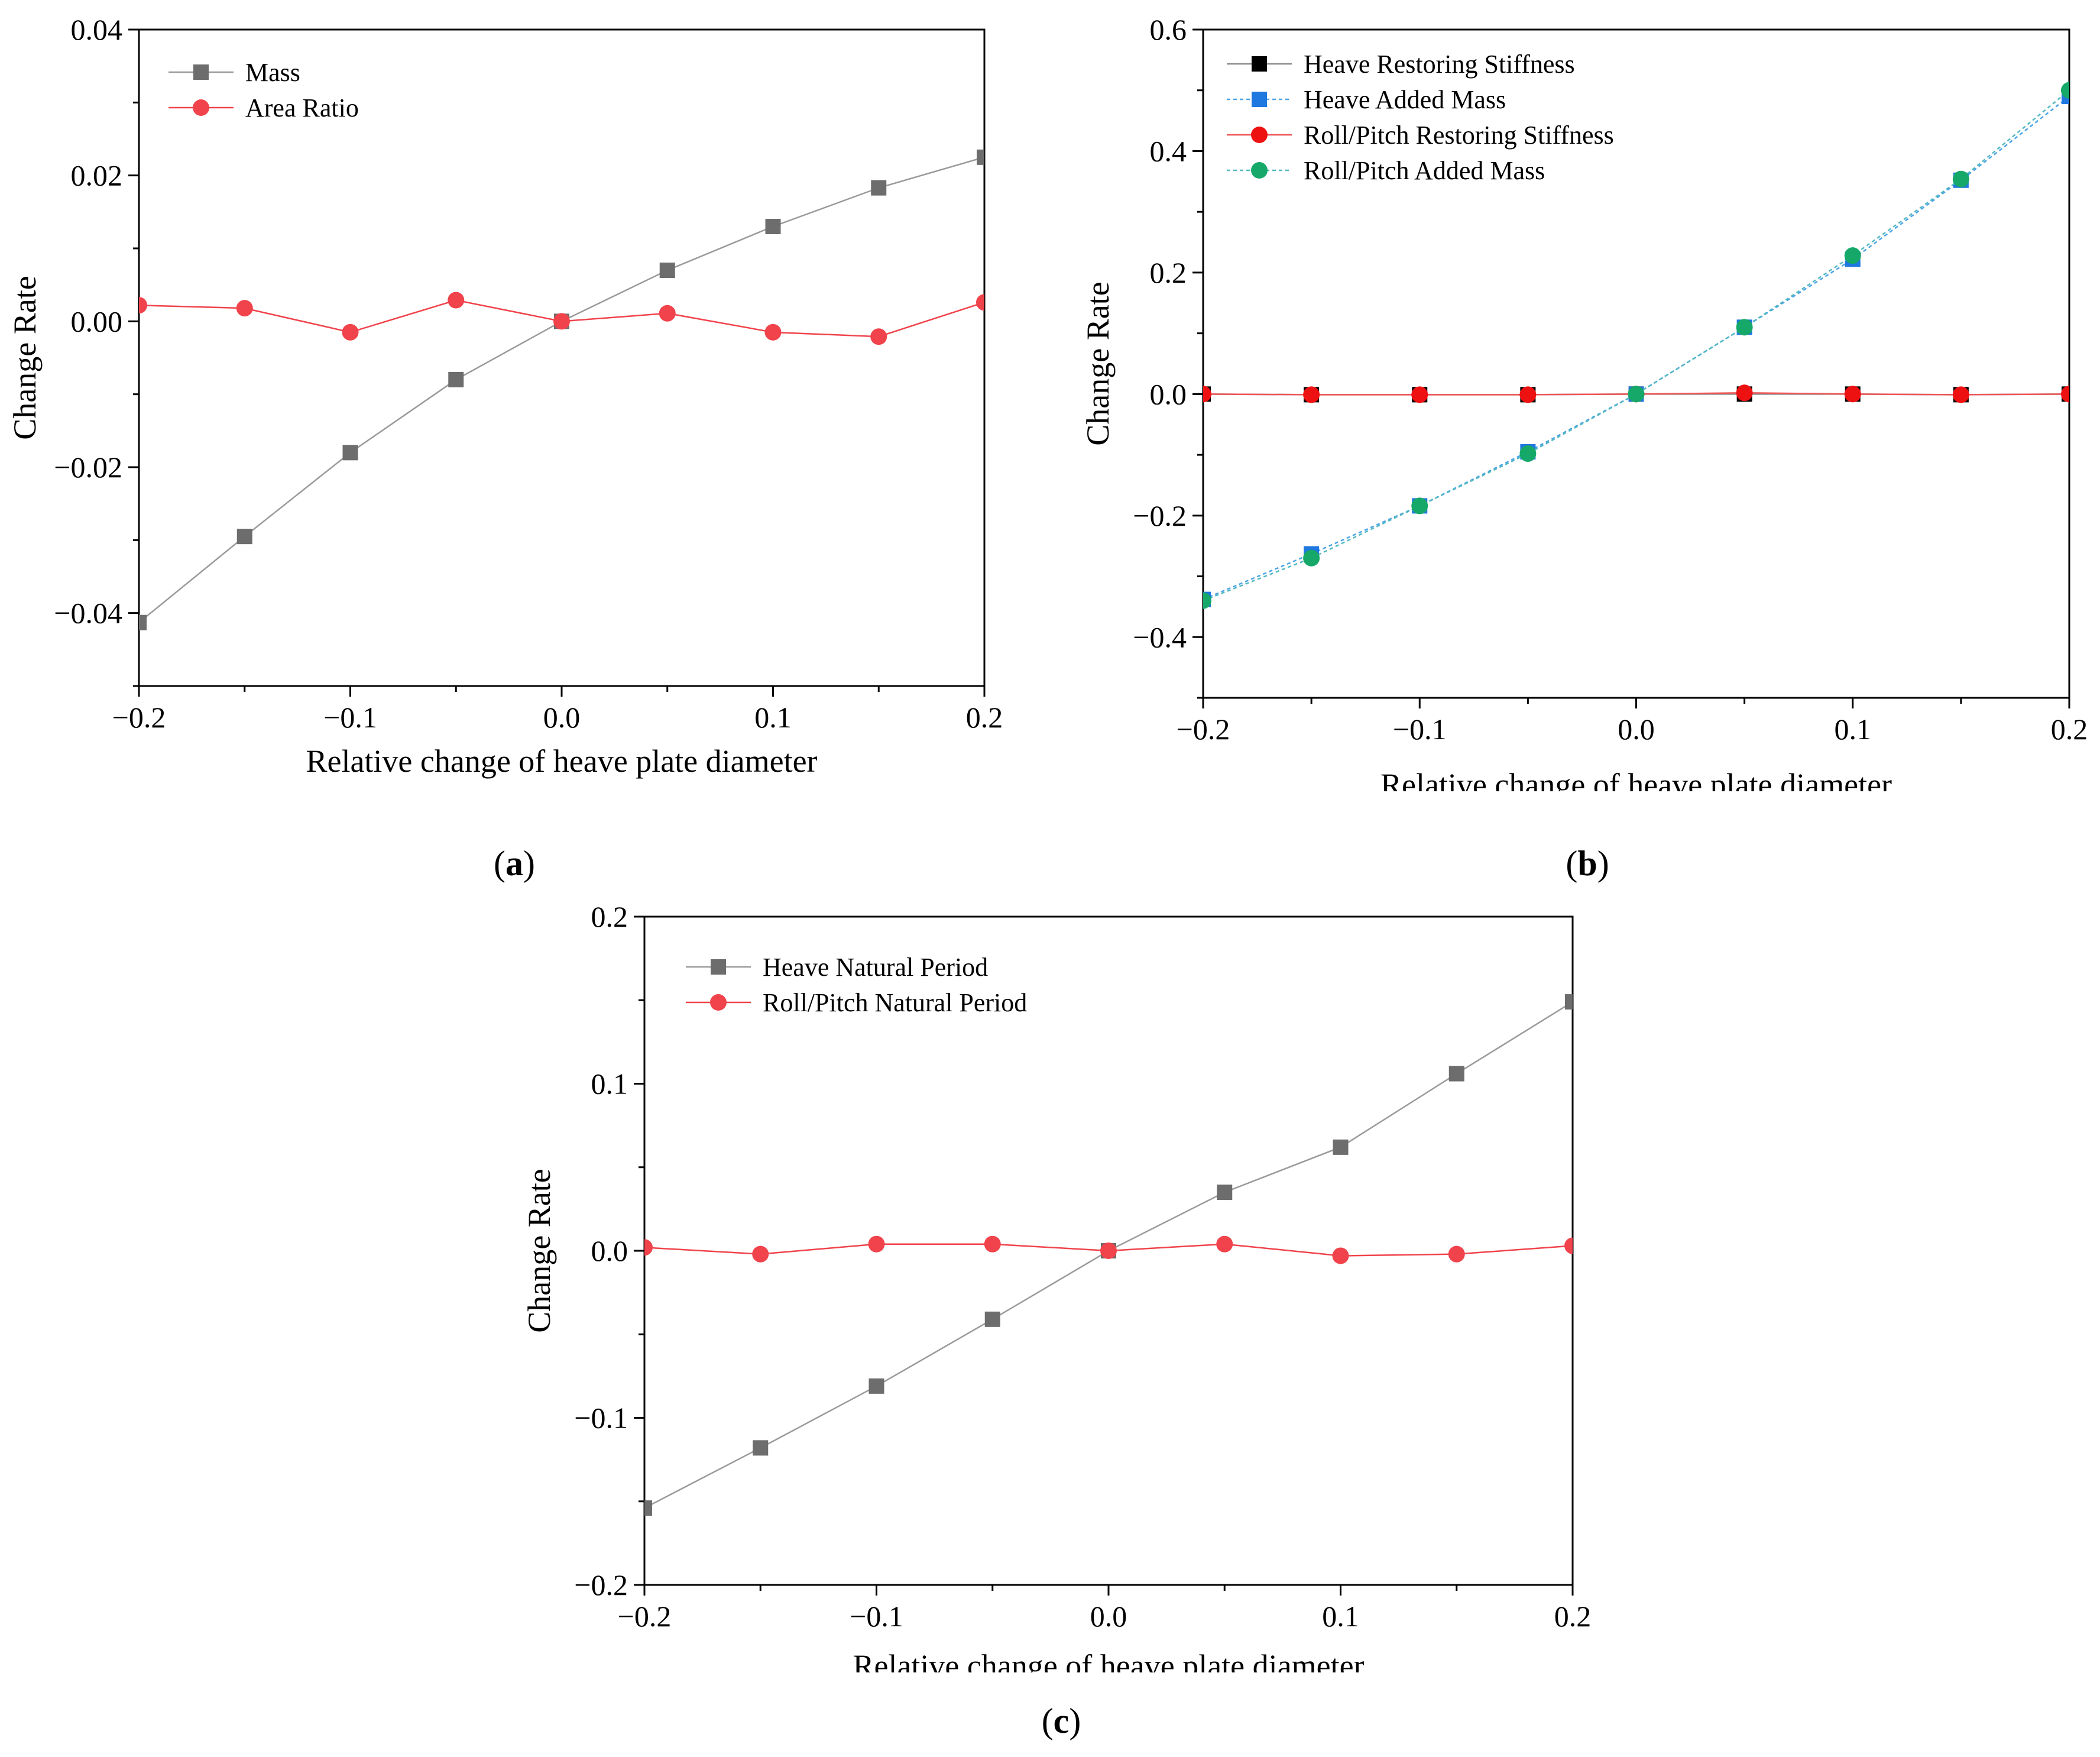  I want to click on y-tick-label-a: 0.04, so click(97, 30).